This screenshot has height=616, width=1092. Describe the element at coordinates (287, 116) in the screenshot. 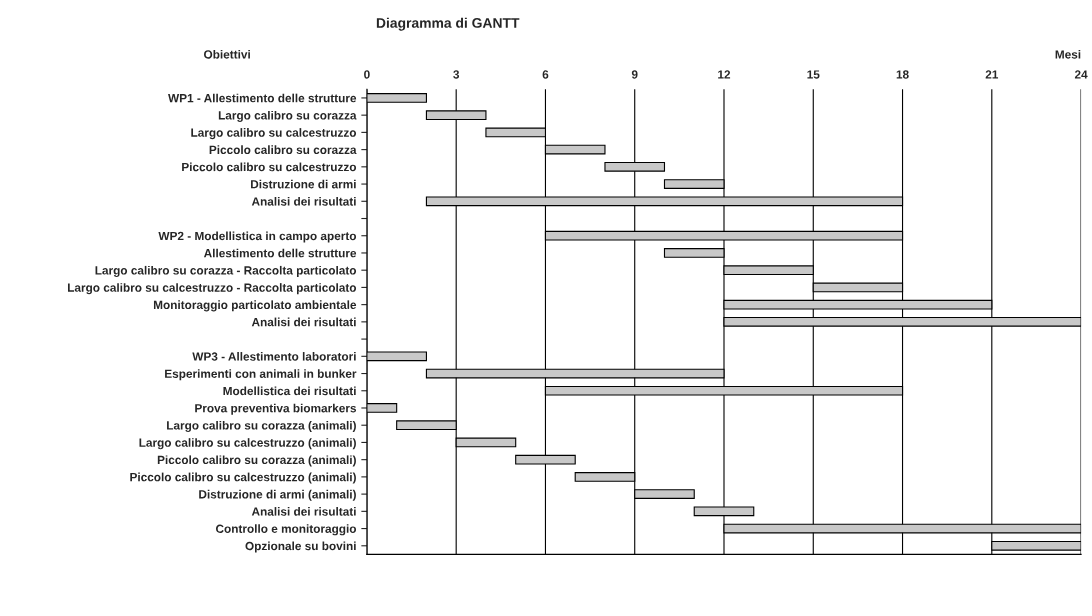

I see `y-tick-label: Largo calibro su corazza` at that location.